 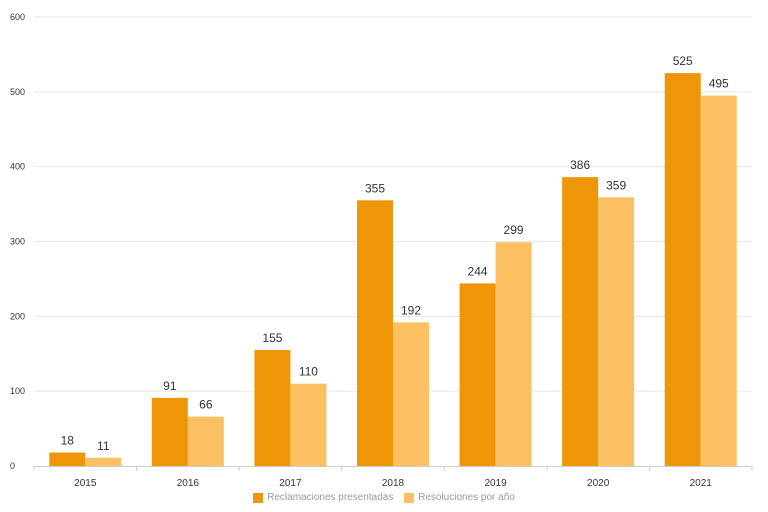 What do you see at coordinates (719, 84) in the screenshot?
I see `data-label-resoluciones: 495` at bounding box center [719, 84].